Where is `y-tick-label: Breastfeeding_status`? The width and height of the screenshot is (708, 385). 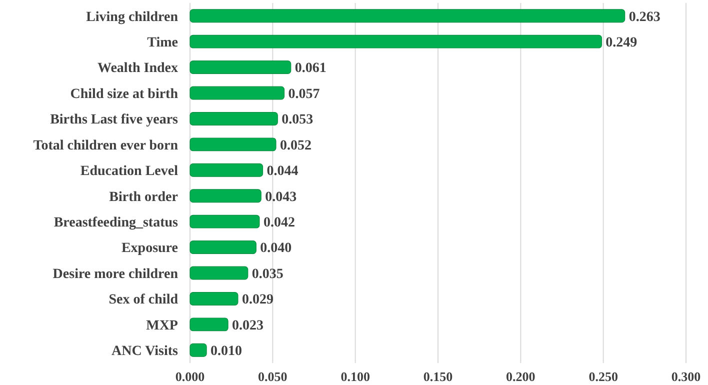
y-tick-label: Breastfeeding_status is located at coordinates (116, 222).